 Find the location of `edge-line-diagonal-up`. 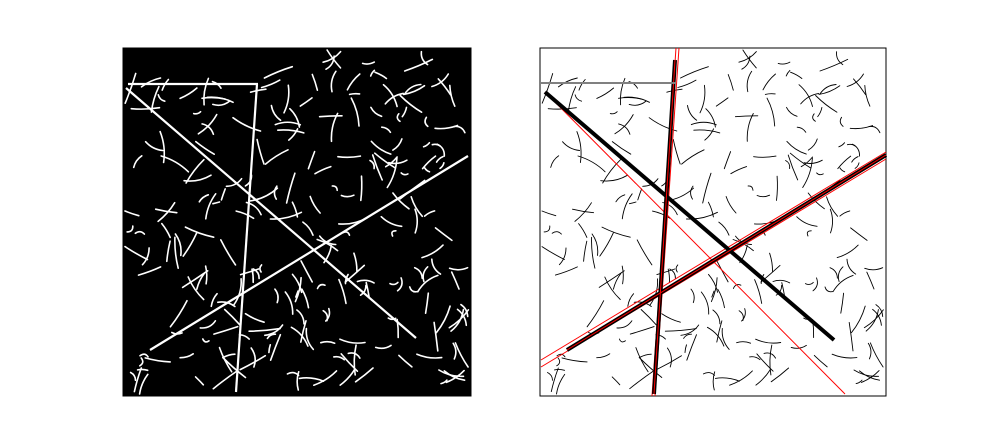

edge-line-diagonal-up is located at coordinates (309, 253).